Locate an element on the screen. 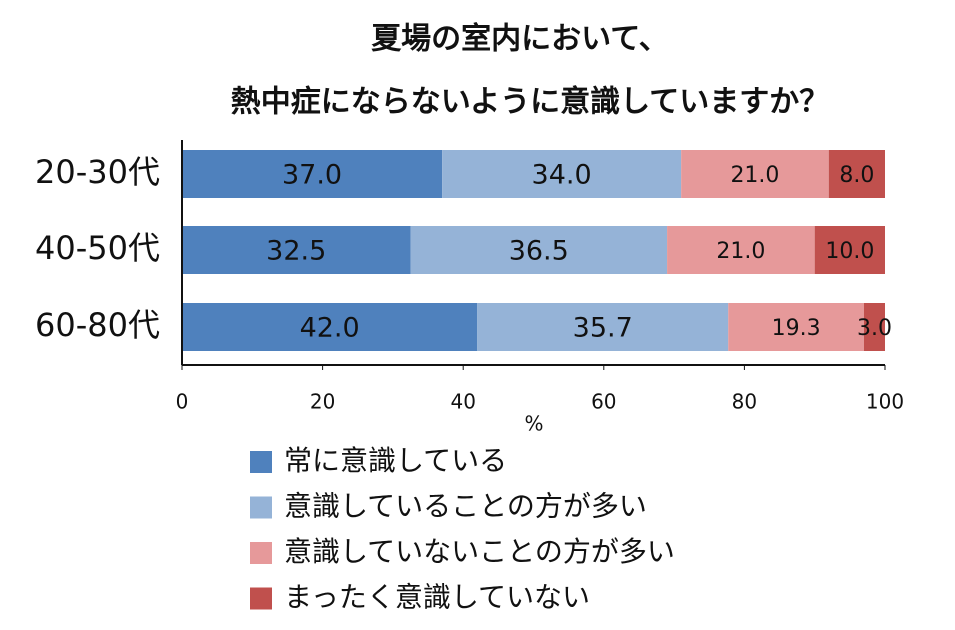 This screenshot has width=955, height=630. value-label: 8.0 is located at coordinates (856, 175).